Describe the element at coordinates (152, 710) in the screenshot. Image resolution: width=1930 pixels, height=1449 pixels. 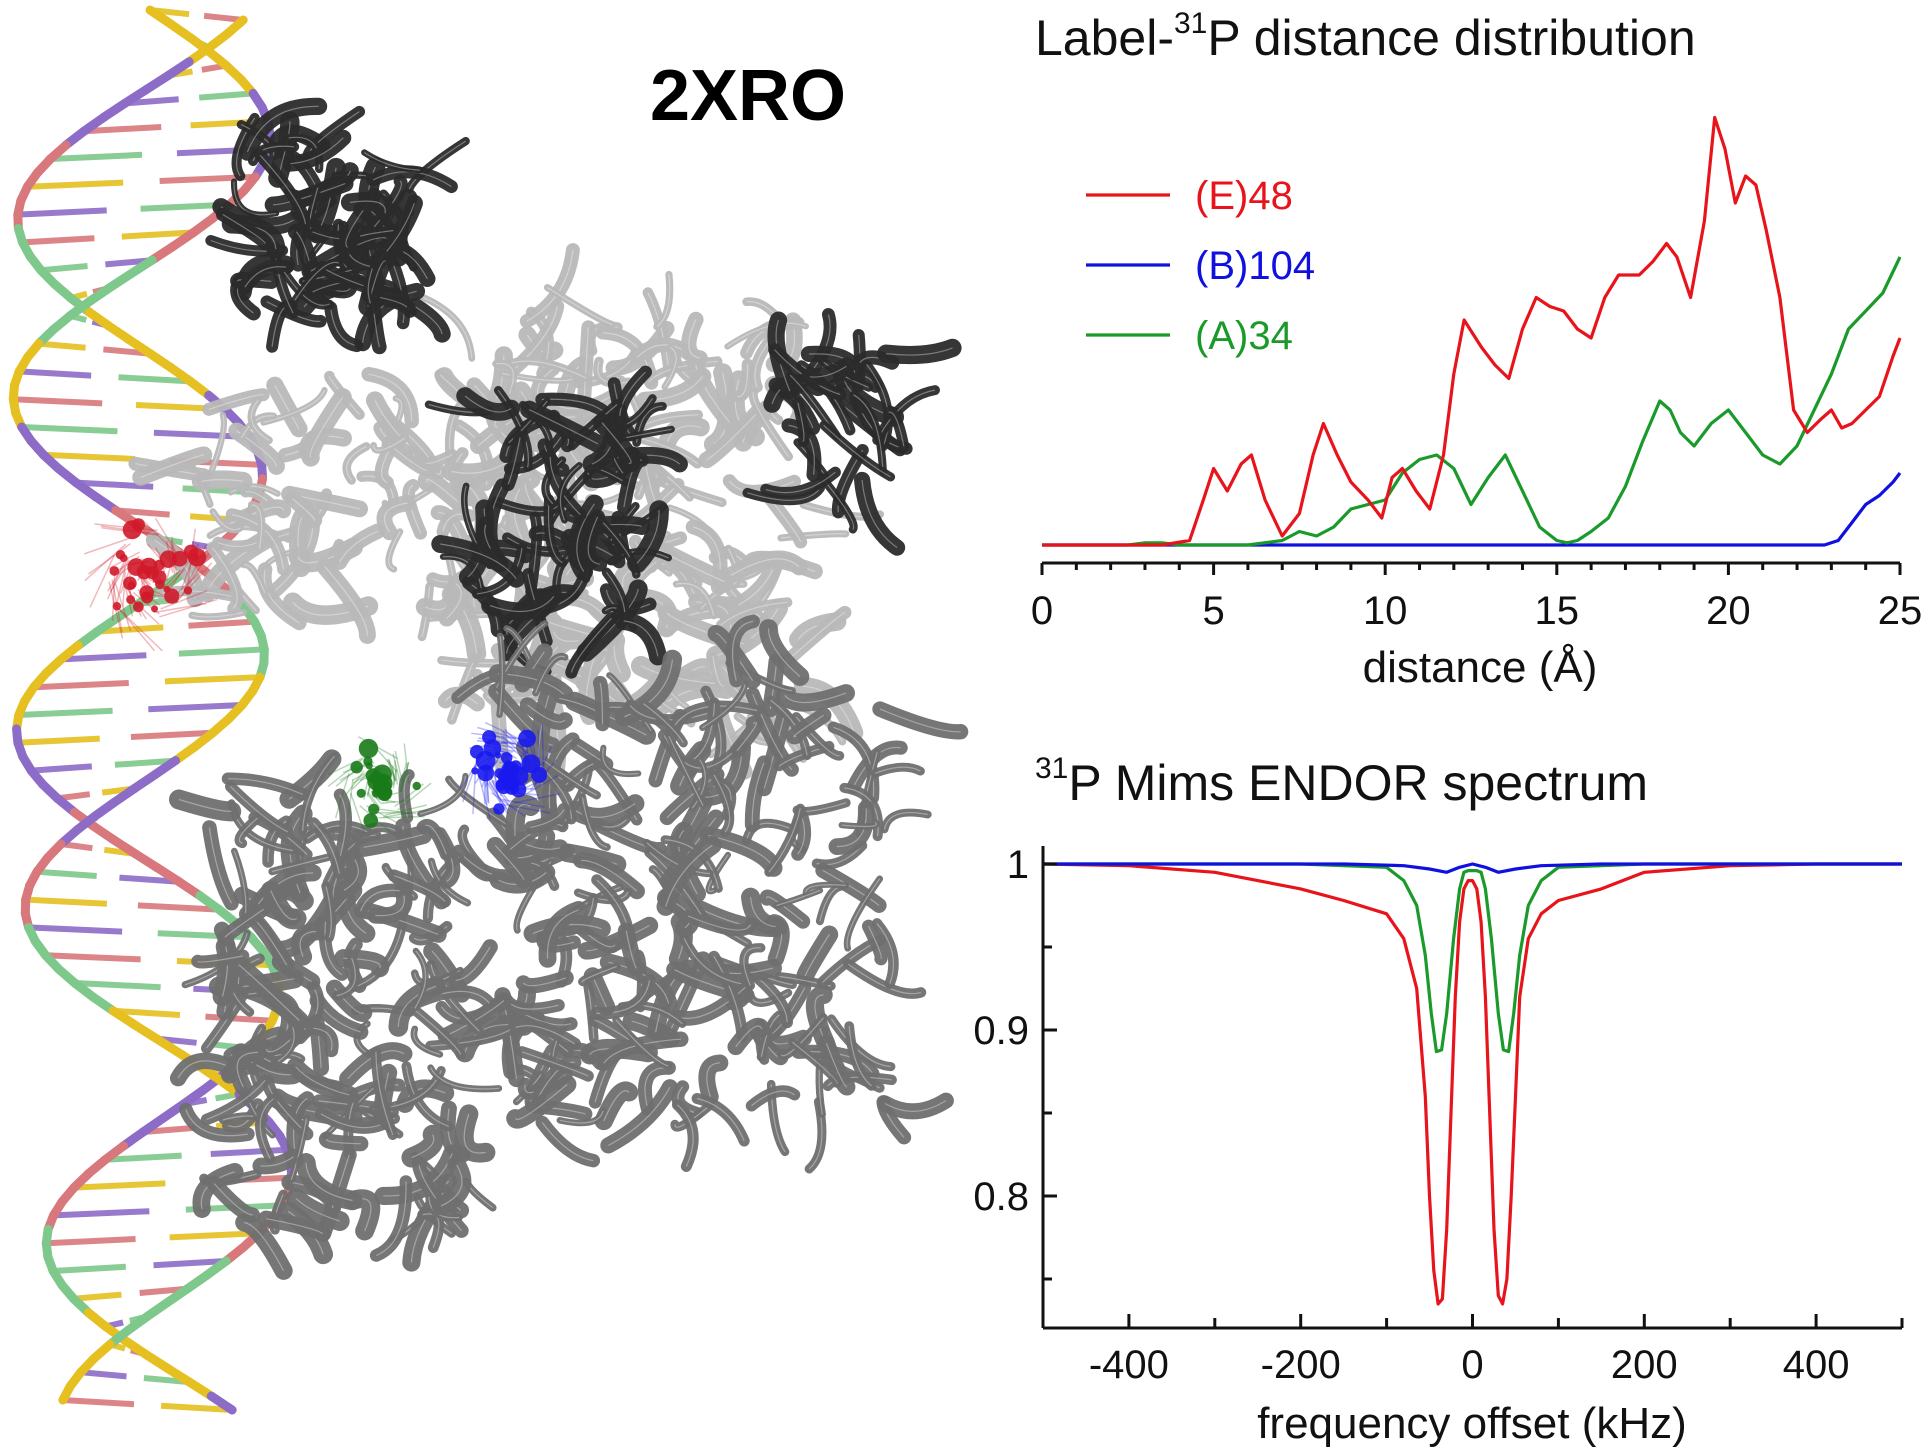
I see `dna-base-pairs` at that location.